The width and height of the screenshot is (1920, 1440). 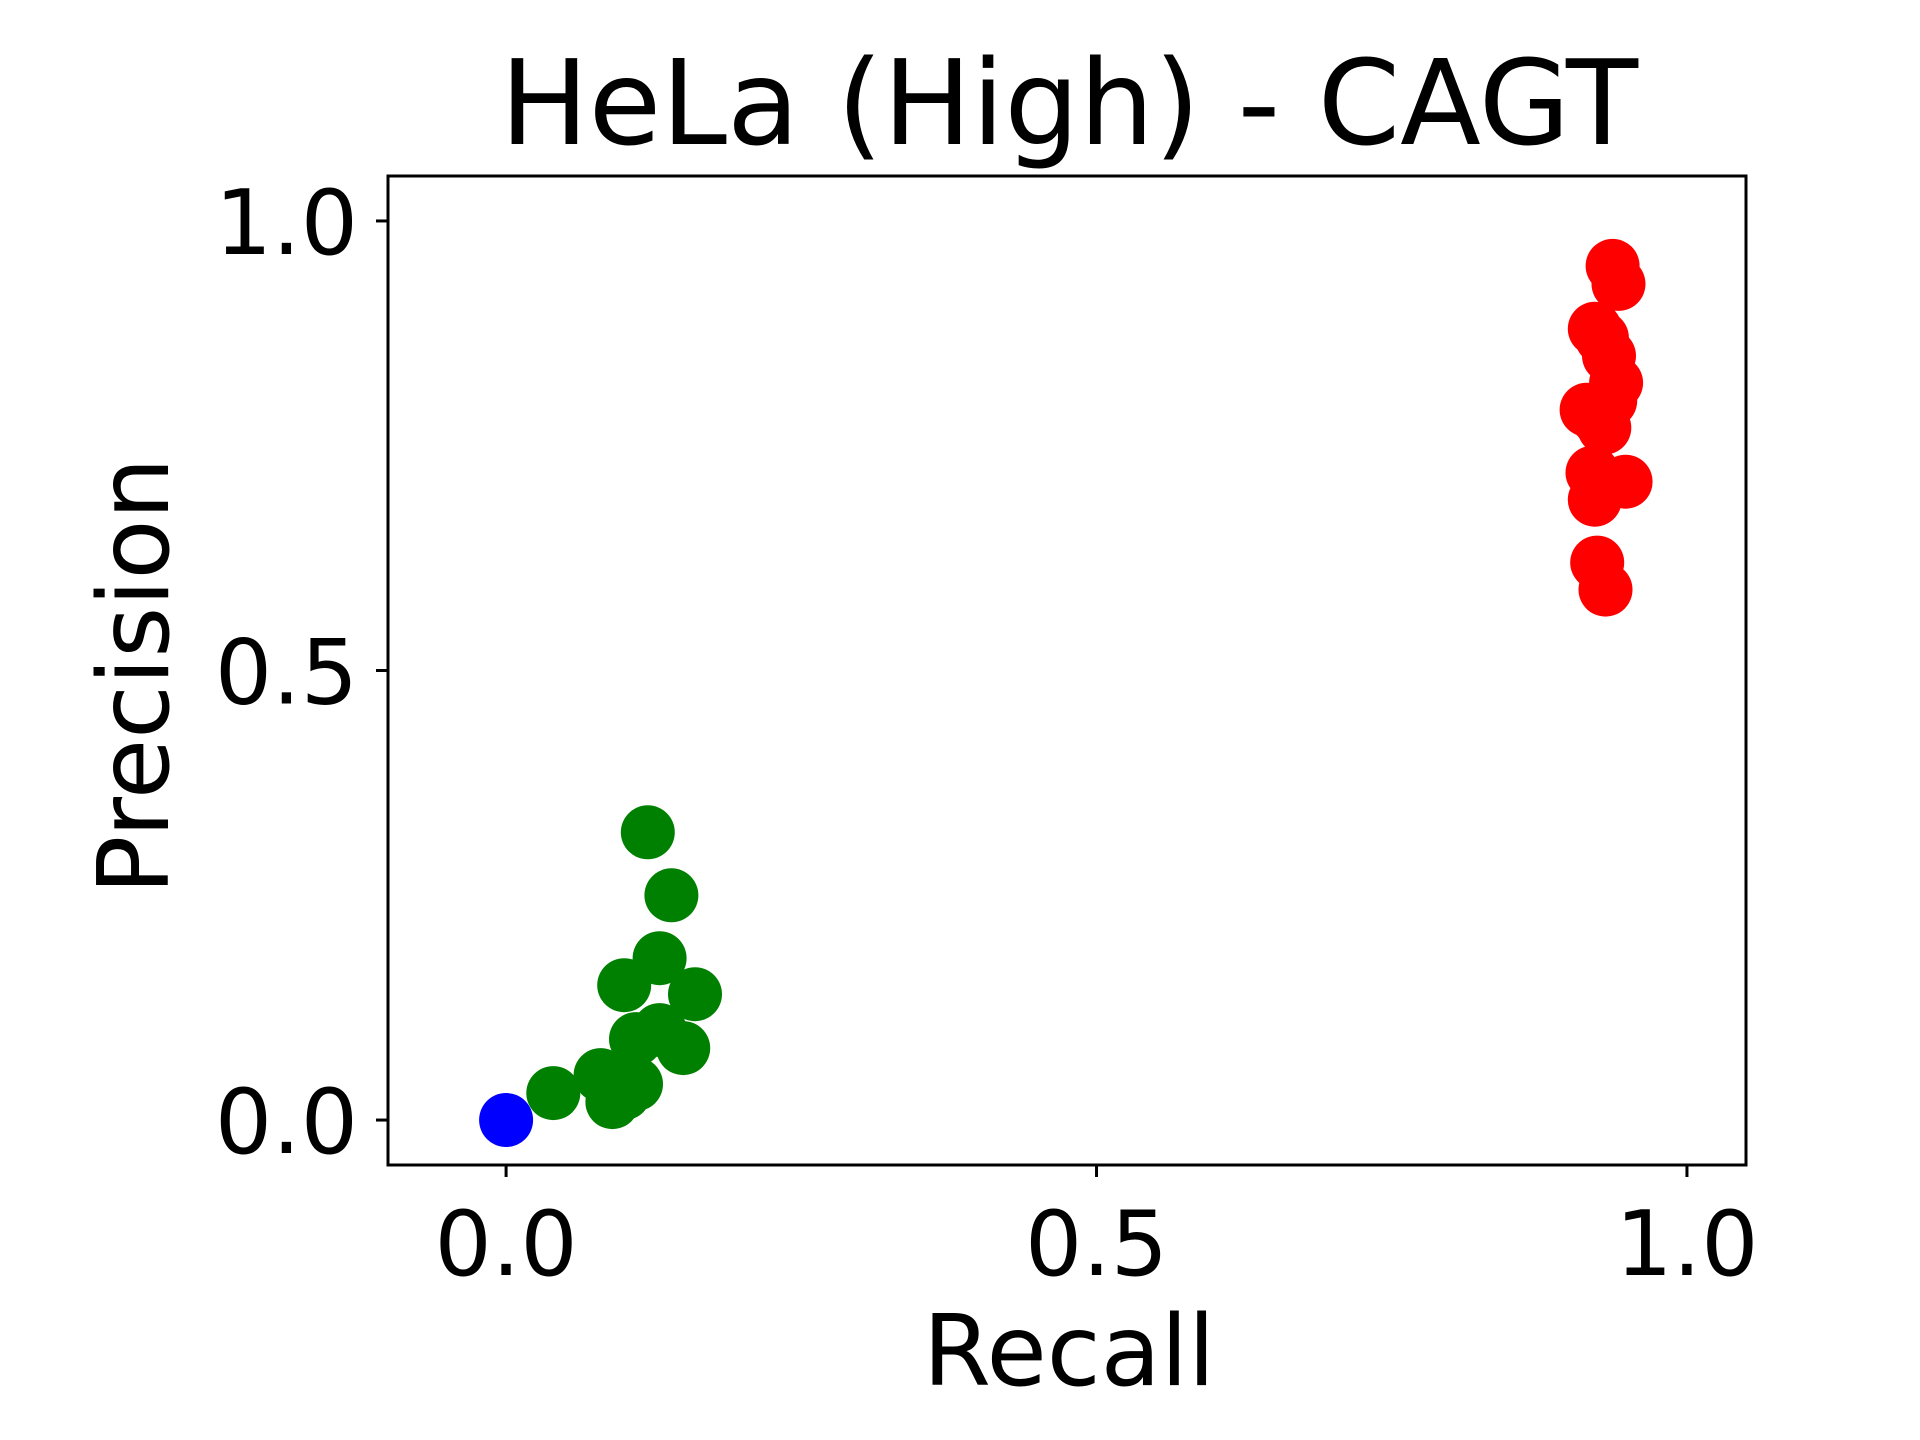 What do you see at coordinates (1096, 1244) in the screenshot?
I see `x-tick-label-1: 0.5` at bounding box center [1096, 1244].